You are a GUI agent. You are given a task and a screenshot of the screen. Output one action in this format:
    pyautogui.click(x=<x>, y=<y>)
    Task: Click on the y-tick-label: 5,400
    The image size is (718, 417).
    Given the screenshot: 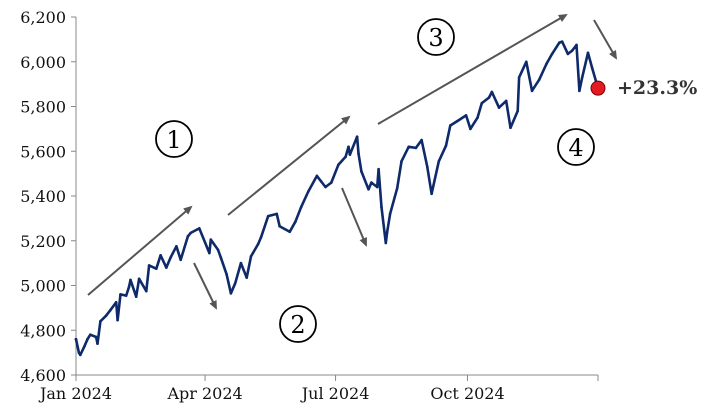 What is the action you would take?
    pyautogui.click(x=43, y=196)
    